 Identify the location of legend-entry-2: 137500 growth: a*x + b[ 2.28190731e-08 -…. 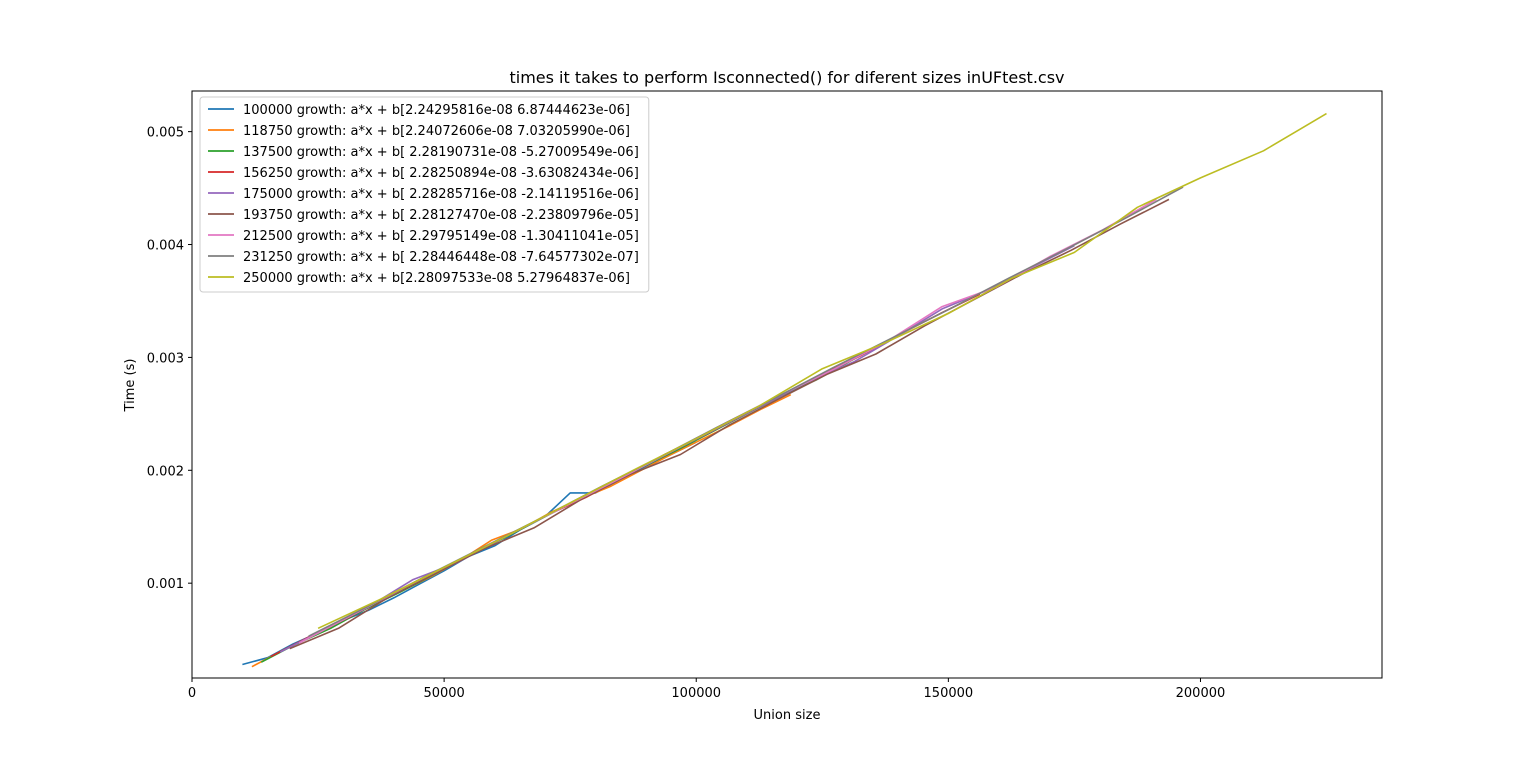
(441, 152).